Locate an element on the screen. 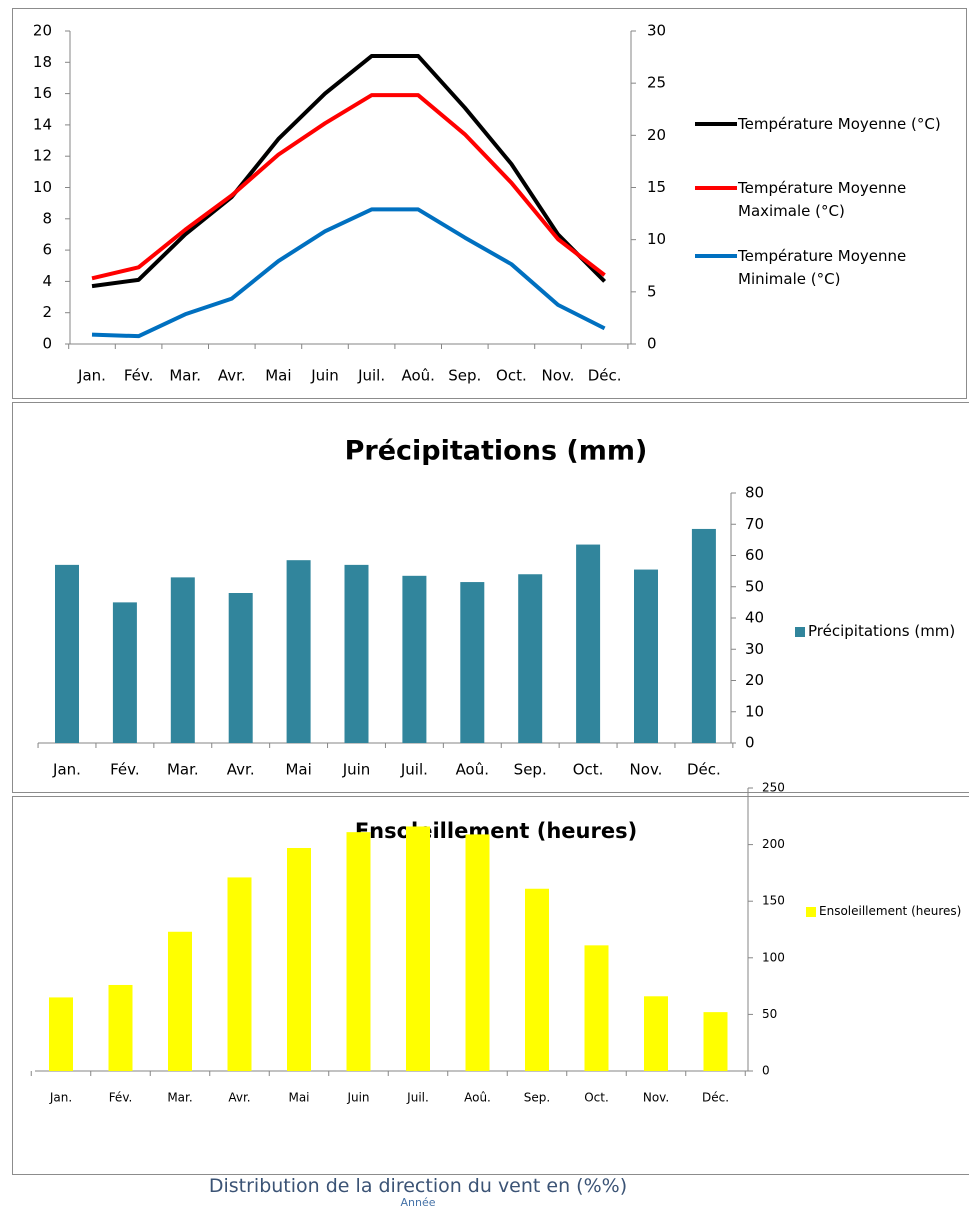 The height and width of the screenshot is (1209, 969). y-tick-label: 60 is located at coordinates (754, 555).